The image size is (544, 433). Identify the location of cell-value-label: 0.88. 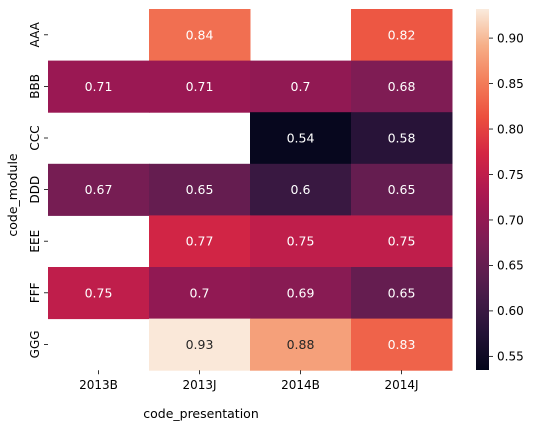
(301, 344).